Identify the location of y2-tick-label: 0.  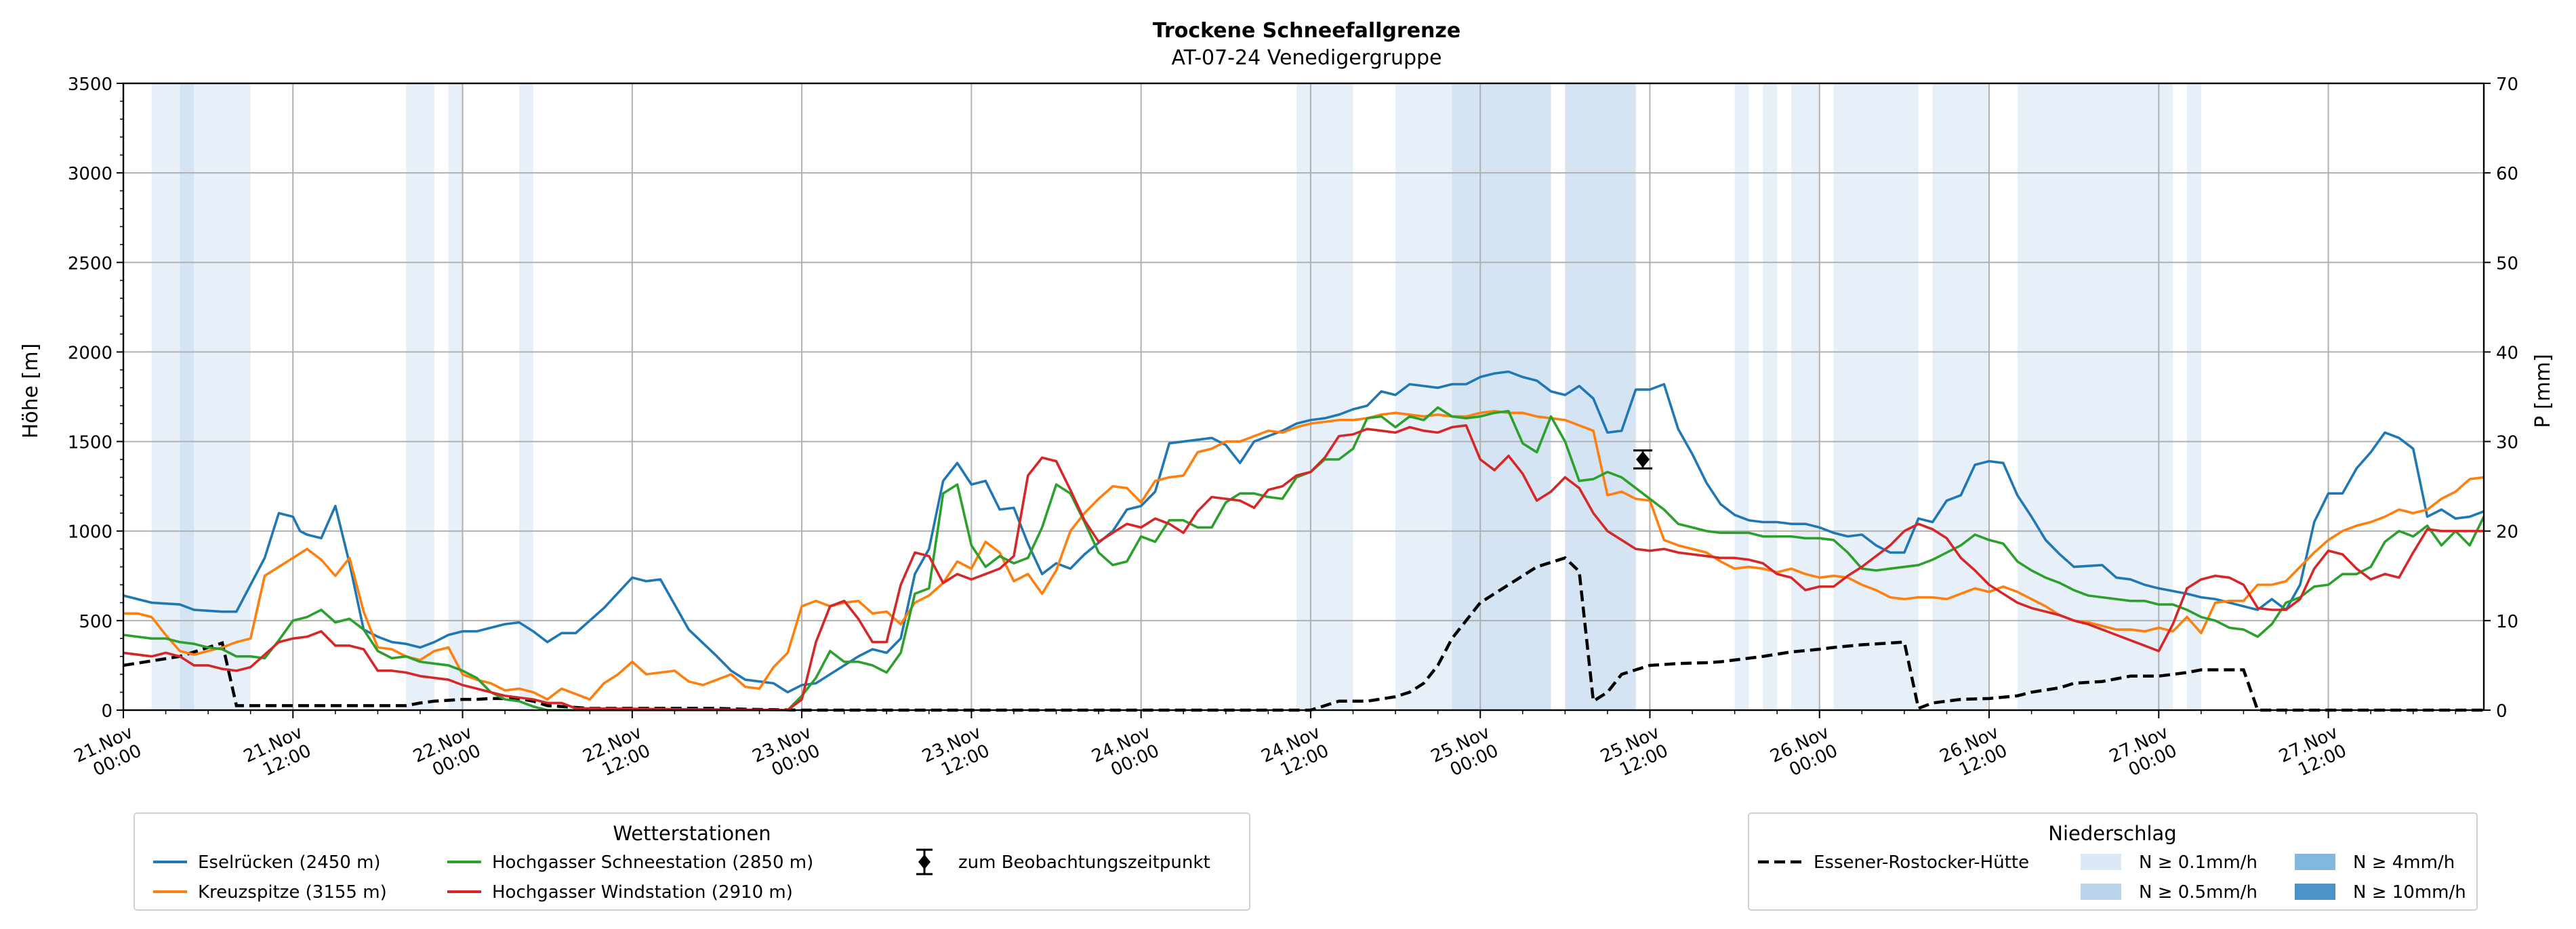
(2502, 711).